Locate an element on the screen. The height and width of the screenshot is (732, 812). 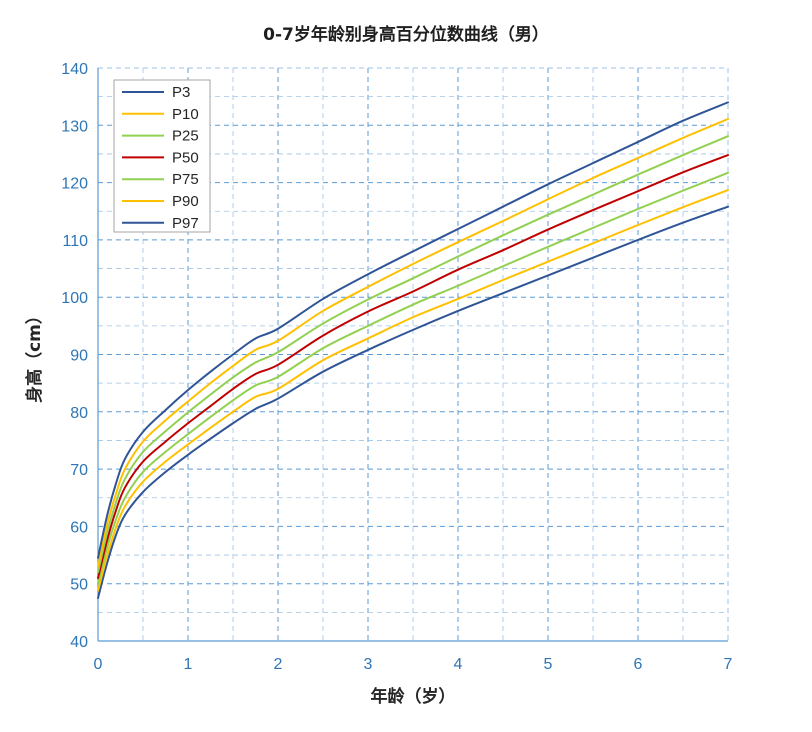
y-tick-label: 60 is located at coordinates (79, 527).